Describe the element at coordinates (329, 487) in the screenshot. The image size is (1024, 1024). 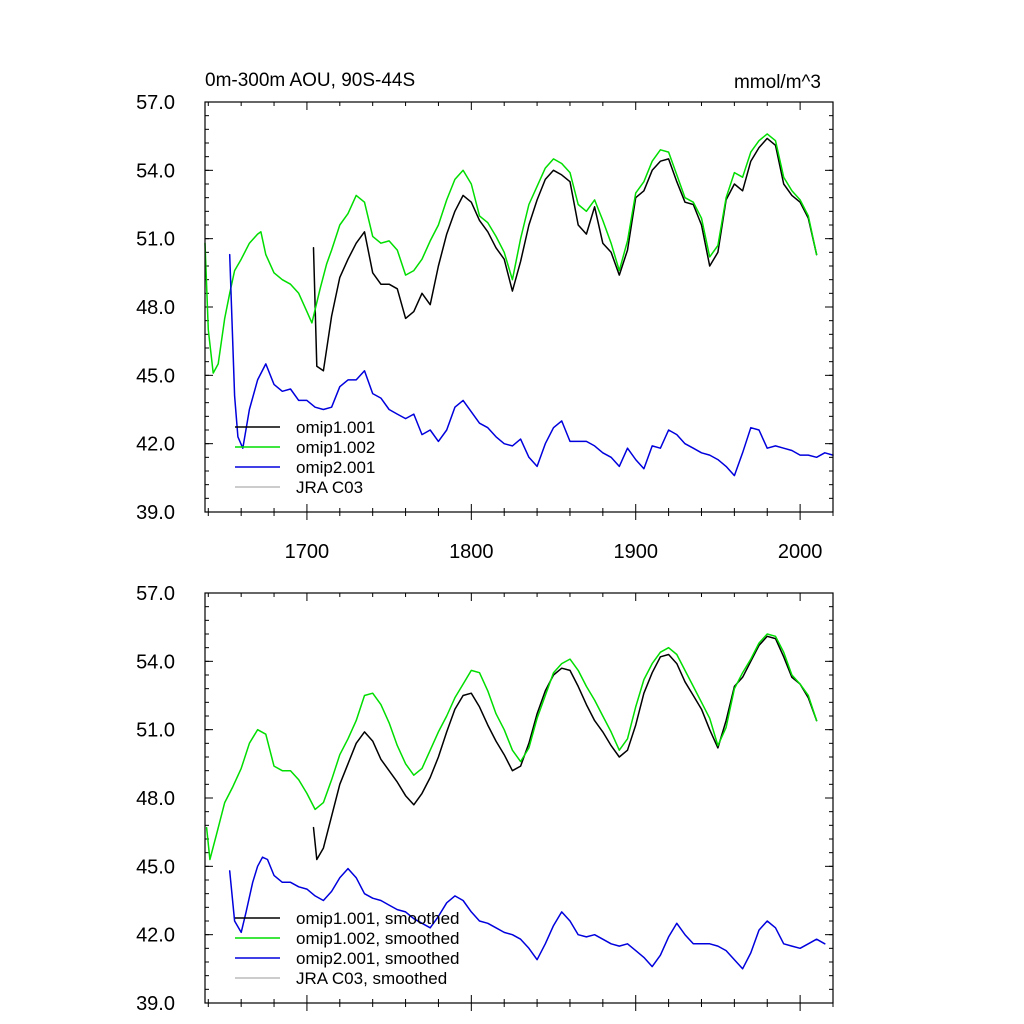
I see `legend-label: JRA C03` at that location.